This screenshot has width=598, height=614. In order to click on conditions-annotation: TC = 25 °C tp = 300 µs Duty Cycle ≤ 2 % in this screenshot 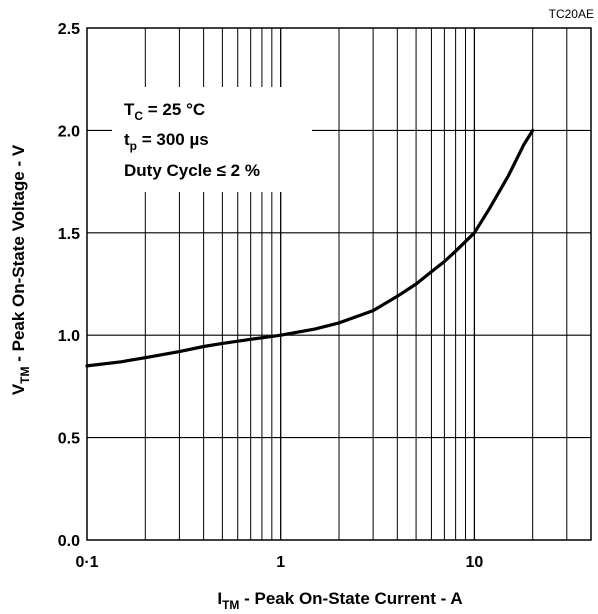, I will do `click(212, 139)`.